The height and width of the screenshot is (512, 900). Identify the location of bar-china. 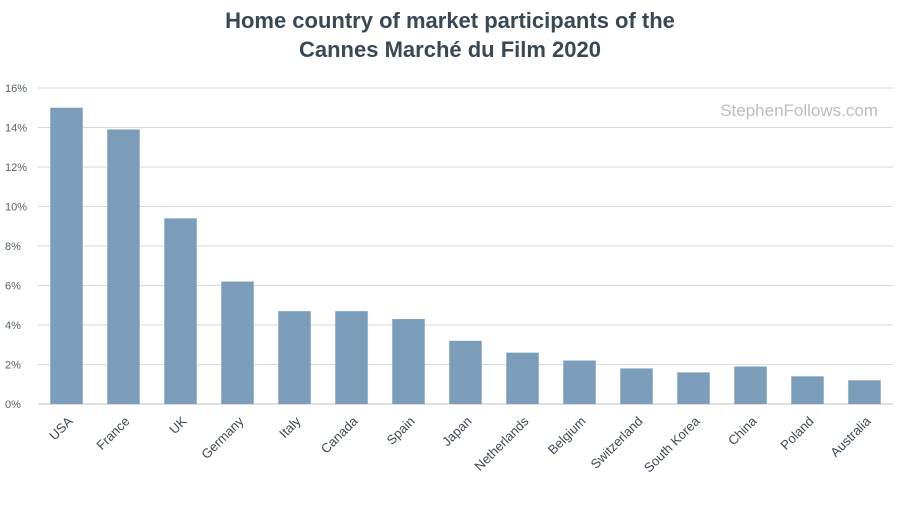
(750, 385).